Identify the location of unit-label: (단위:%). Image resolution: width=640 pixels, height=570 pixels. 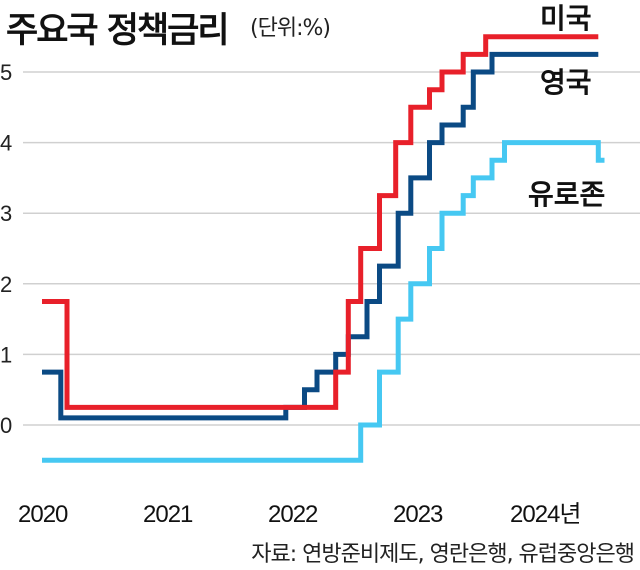
(290, 28).